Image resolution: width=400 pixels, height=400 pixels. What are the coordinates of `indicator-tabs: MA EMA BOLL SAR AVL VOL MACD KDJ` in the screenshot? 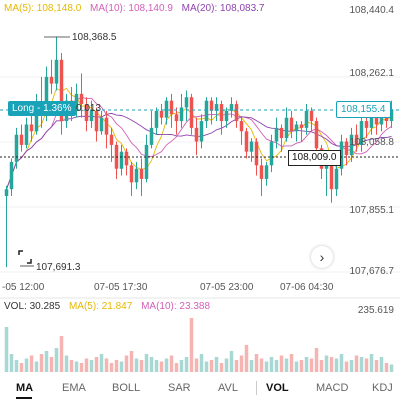 It's located at (200, 388).